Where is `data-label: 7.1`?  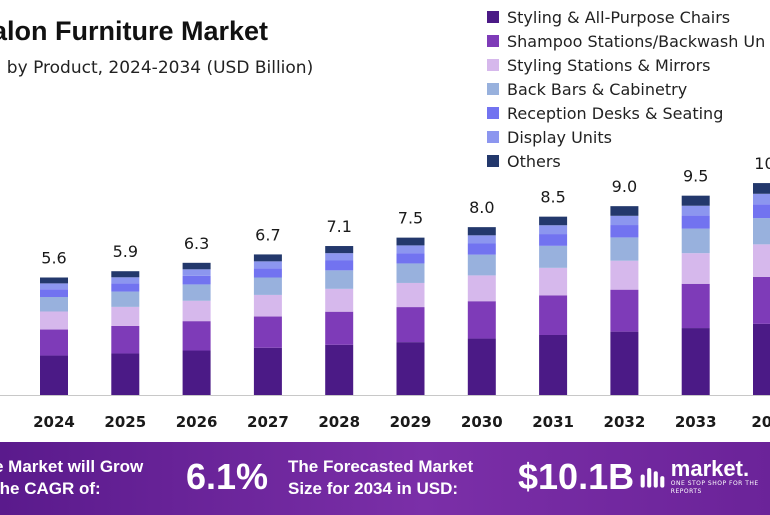
data-label: 7.1 is located at coordinates (338, 226).